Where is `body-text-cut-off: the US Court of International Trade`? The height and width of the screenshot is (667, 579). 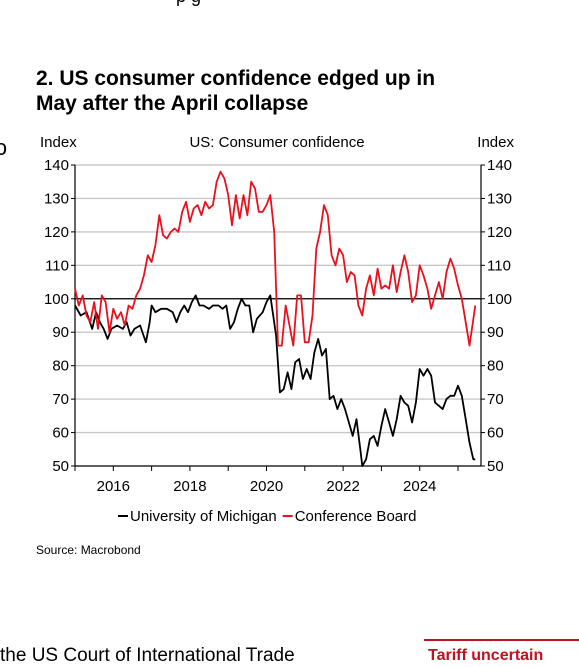
body-text-cut-off: the US Court of International Trade is located at coordinates (147, 655).